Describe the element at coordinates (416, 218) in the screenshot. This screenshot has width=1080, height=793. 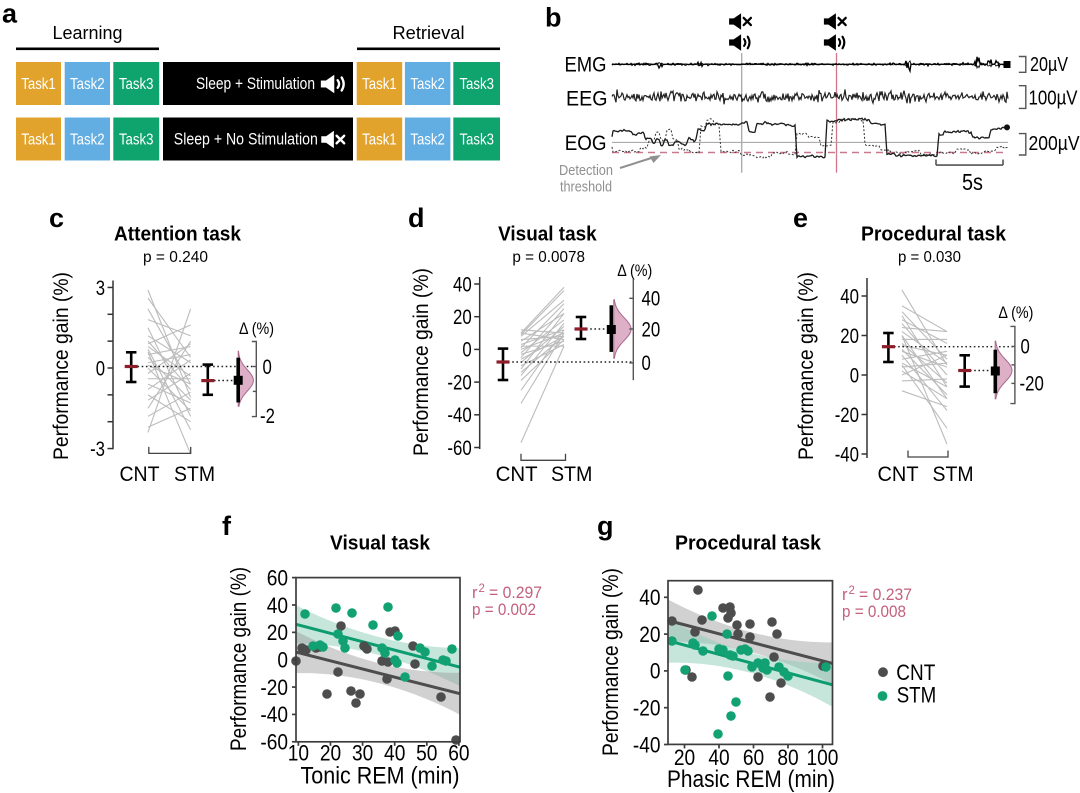
I see `svg-text: d` at that location.